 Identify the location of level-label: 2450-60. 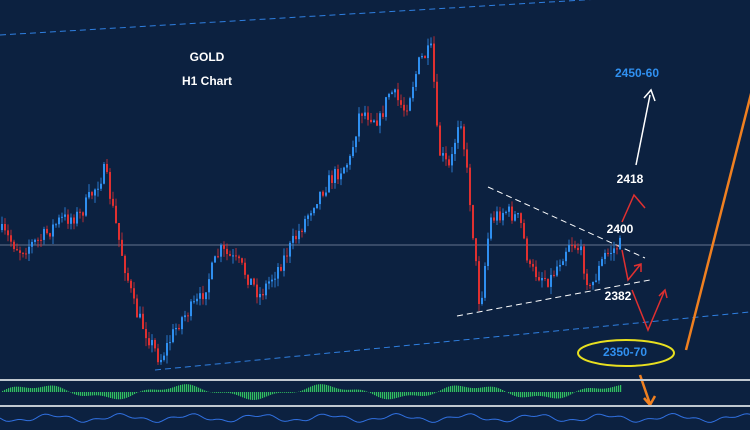
(637, 73).